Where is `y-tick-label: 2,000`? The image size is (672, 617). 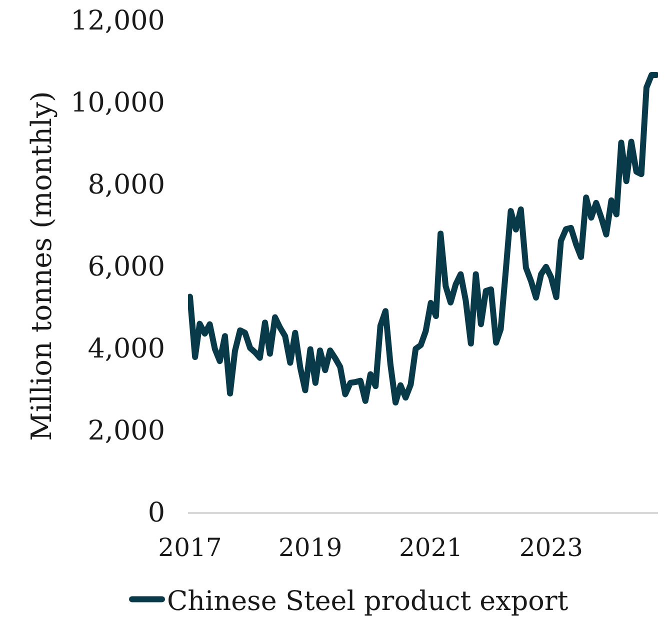
y-tick-label: 2,000 is located at coordinates (126, 430).